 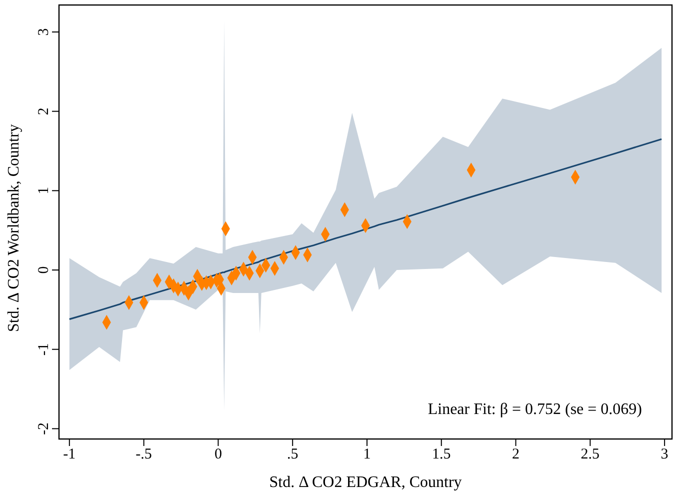 I want to click on x-tick-label: 3, so click(x=664, y=454).